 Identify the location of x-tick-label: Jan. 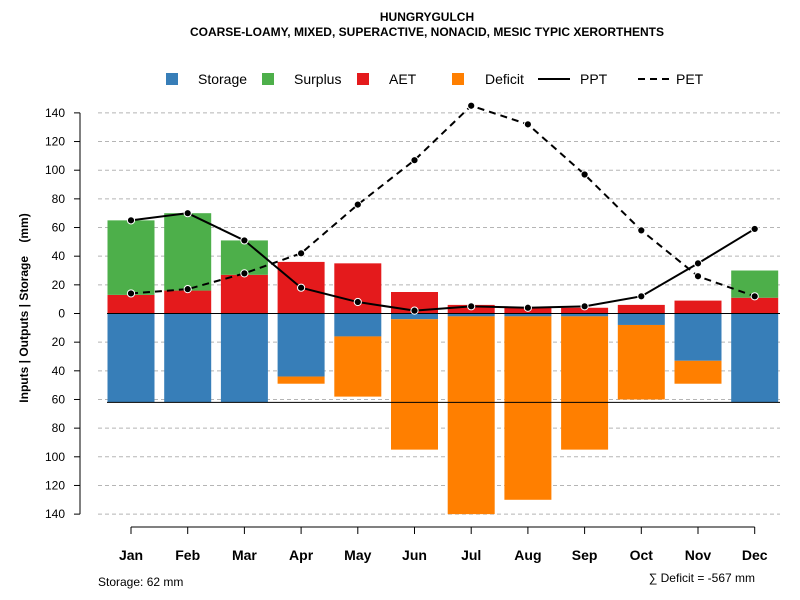
(131, 555).